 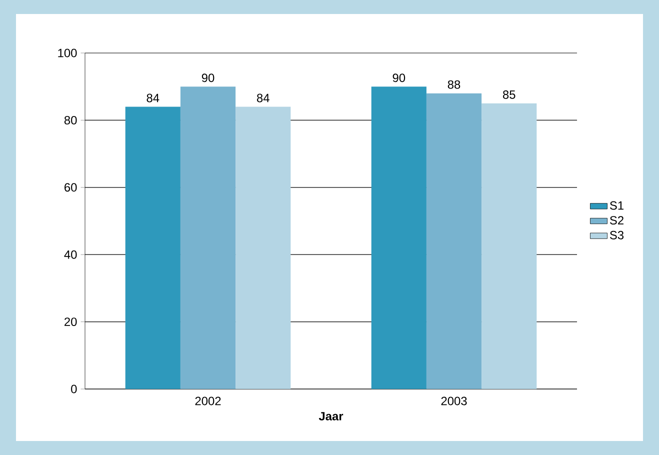 What do you see at coordinates (454, 84) in the screenshot?
I see `data-label: 88` at bounding box center [454, 84].